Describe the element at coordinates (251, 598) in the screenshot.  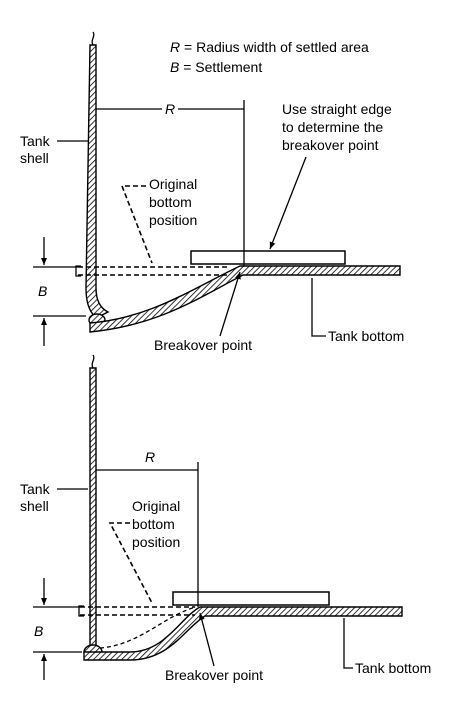
I see `bottom-straight-edge` at that location.